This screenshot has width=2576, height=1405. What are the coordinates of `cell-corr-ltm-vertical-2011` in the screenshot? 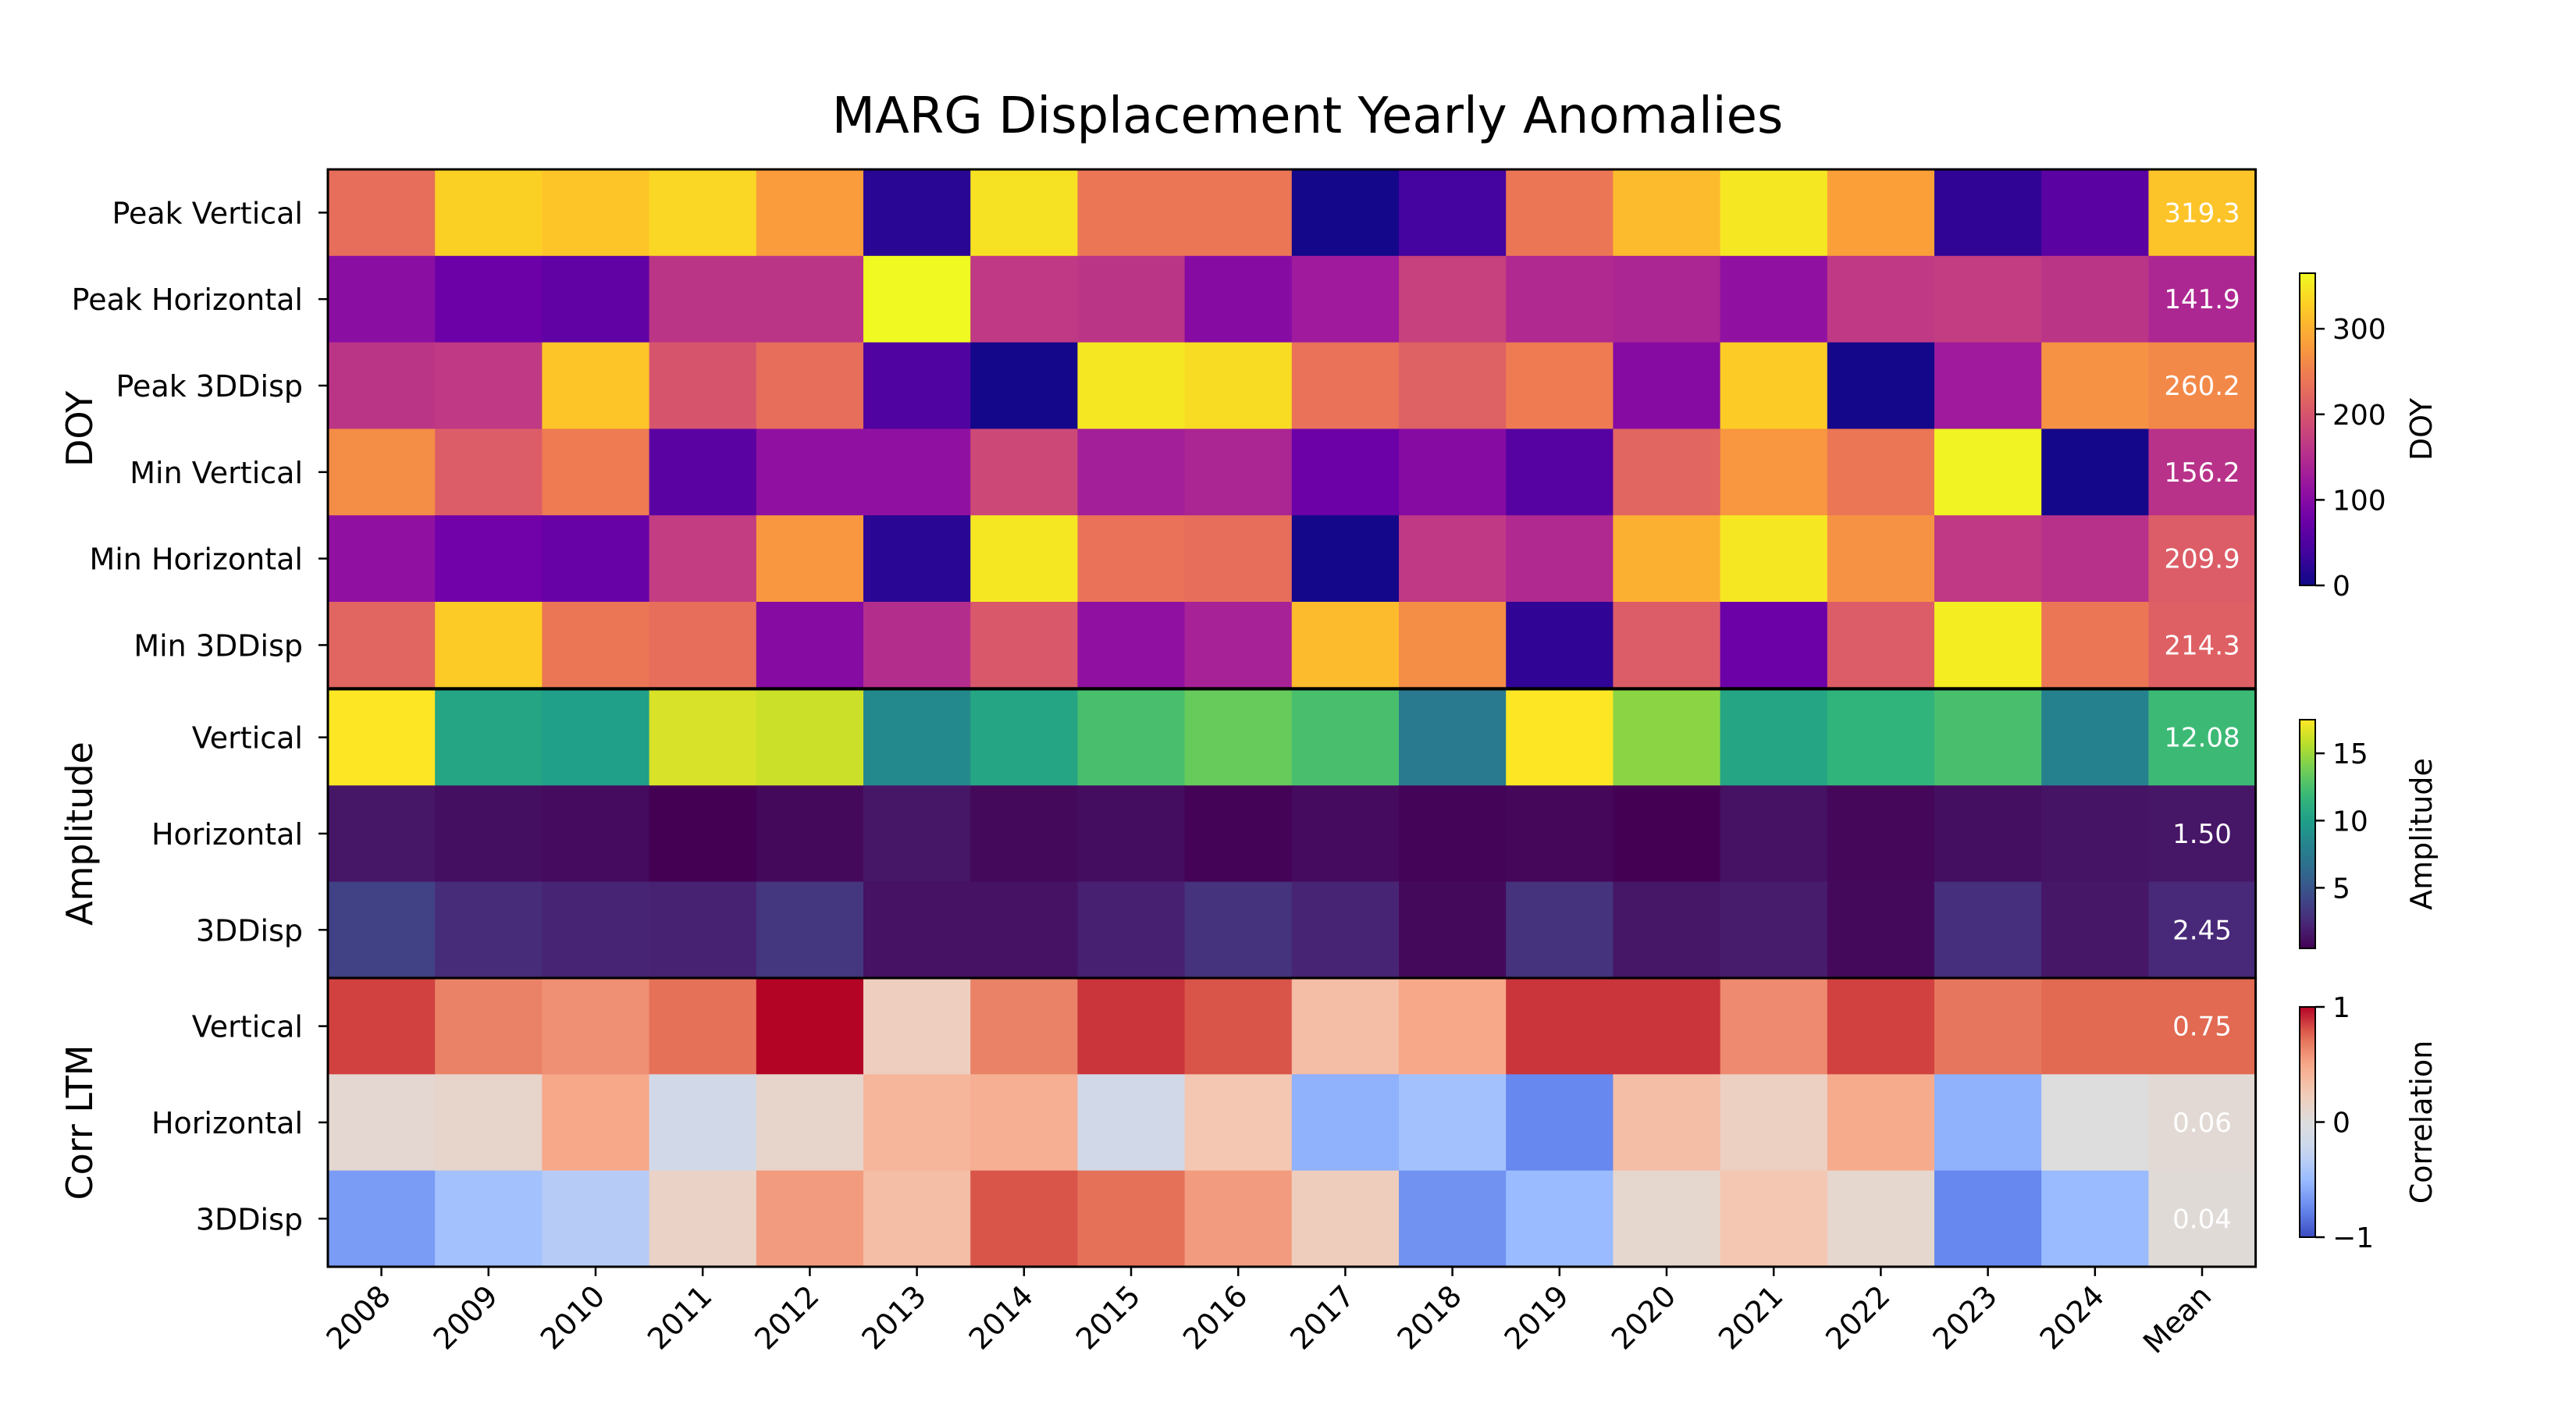 It's located at (703, 1026).